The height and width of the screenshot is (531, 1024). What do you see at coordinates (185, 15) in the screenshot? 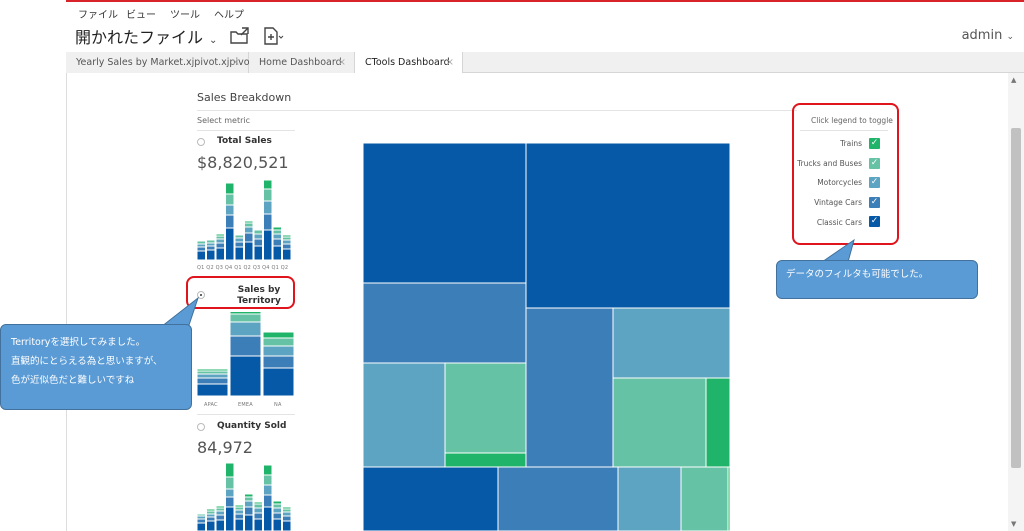
I see `menu-tools: ツール` at bounding box center [185, 15].